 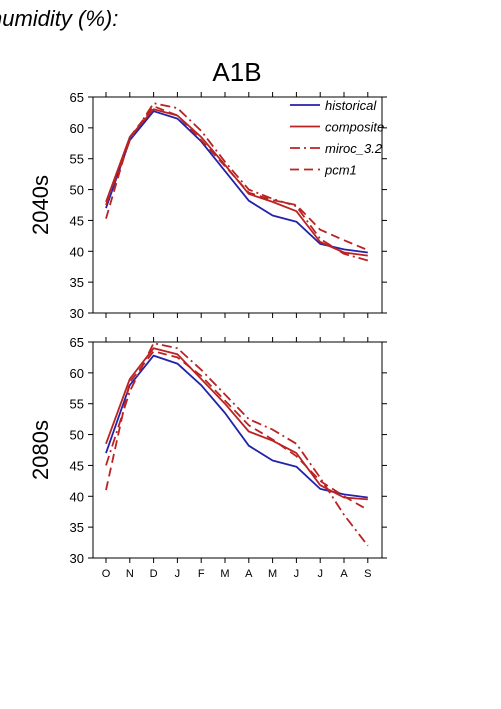 What do you see at coordinates (351, 105) in the screenshot?
I see `legend-label-historical: historical` at bounding box center [351, 105].